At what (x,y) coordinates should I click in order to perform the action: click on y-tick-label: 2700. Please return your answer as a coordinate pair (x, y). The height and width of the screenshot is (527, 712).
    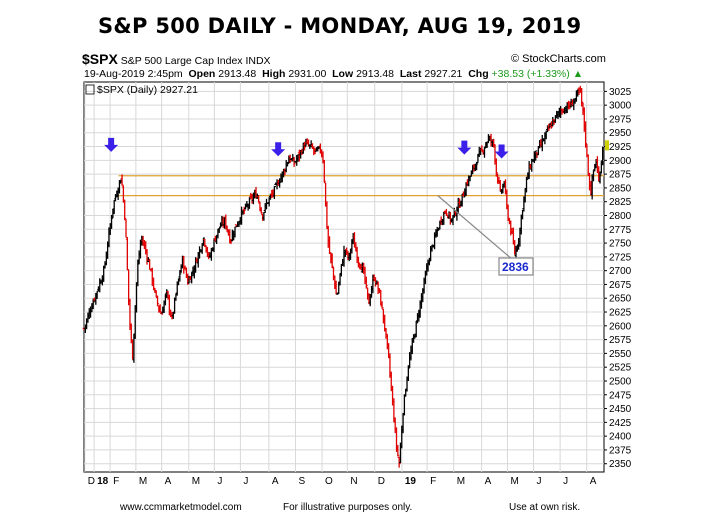
    Looking at the image, I should click on (620, 271).